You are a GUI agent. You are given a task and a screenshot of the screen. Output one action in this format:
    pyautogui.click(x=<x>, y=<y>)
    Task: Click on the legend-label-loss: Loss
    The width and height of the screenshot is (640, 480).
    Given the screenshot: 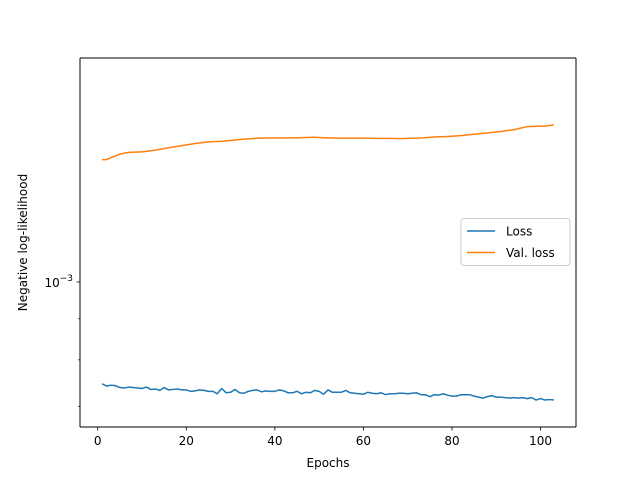 What is the action you would take?
    pyautogui.click(x=519, y=232)
    